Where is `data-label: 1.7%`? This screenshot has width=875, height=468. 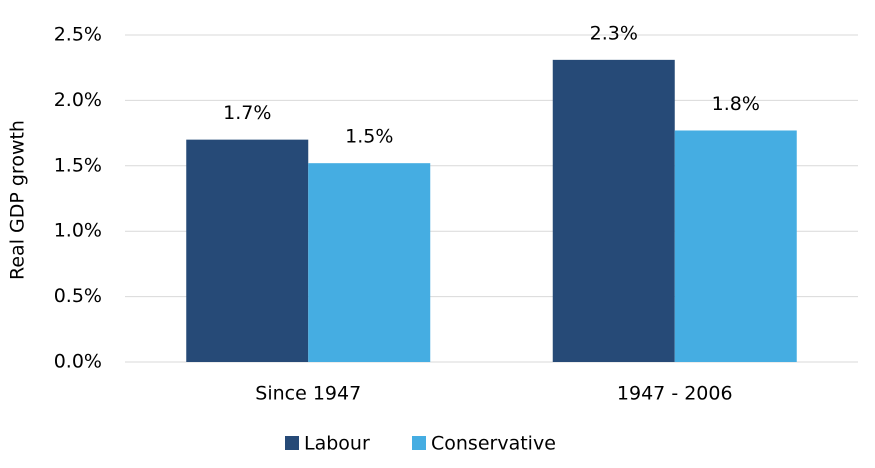
data-label: 1.7% is located at coordinates (247, 113).